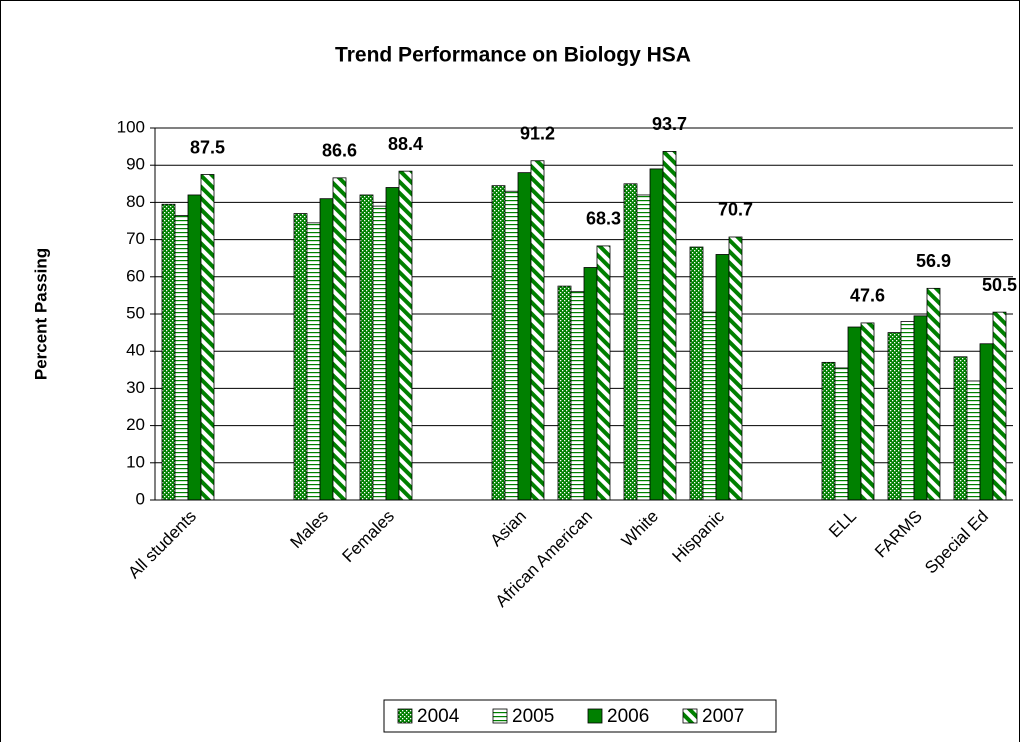 Image resolution: width=1026 pixels, height=742 pixels. I want to click on y-tick-label: 40, so click(135, 350).